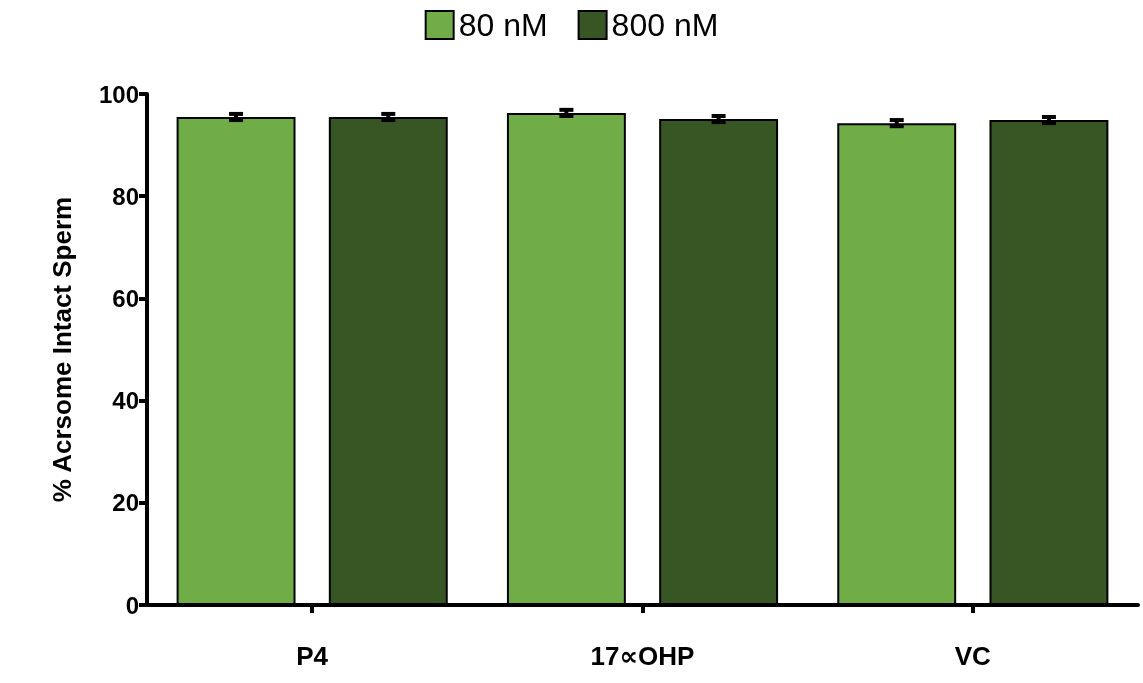 This screenshot has width=1143, height=683. I want to click on legend-label: 80 nM, so click(503, 25).